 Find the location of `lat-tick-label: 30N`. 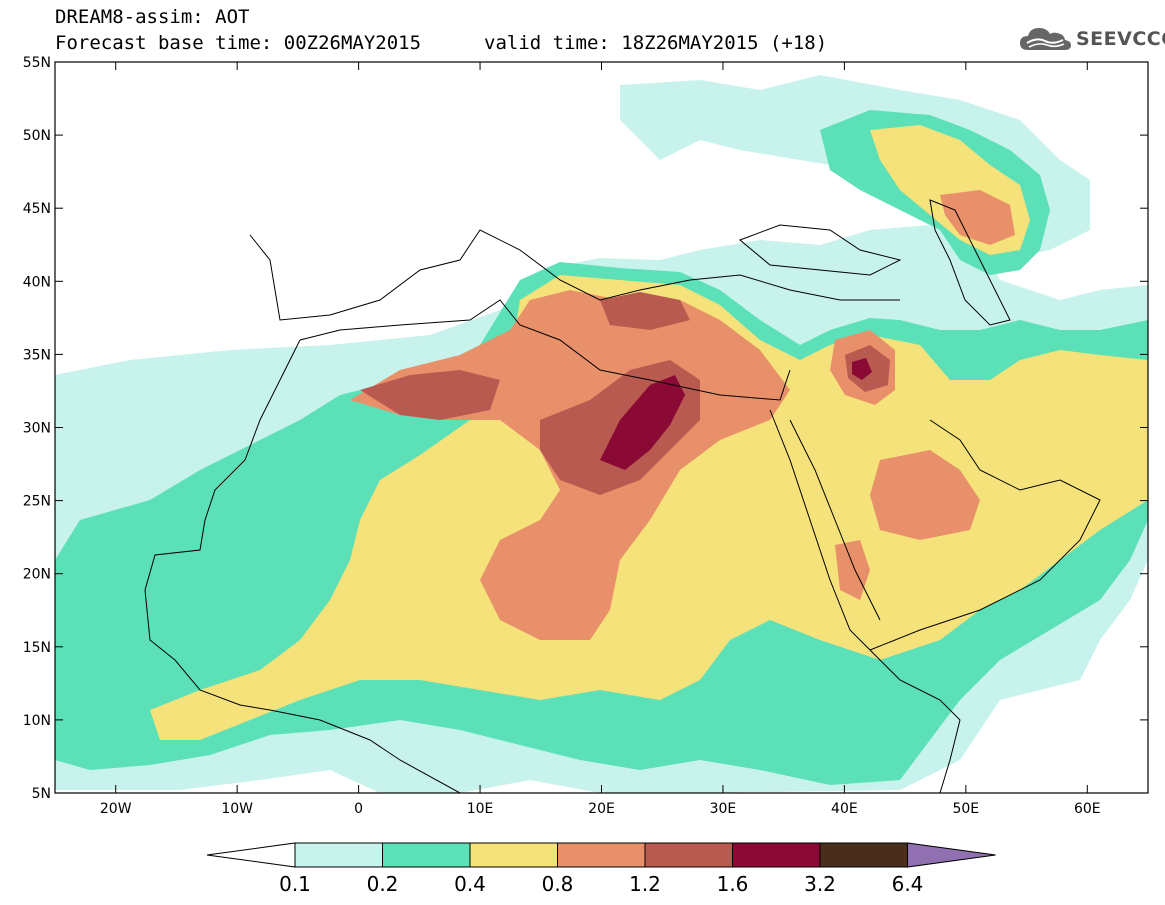

lat-tick-label: 30N is located at coordinates (37, 429).